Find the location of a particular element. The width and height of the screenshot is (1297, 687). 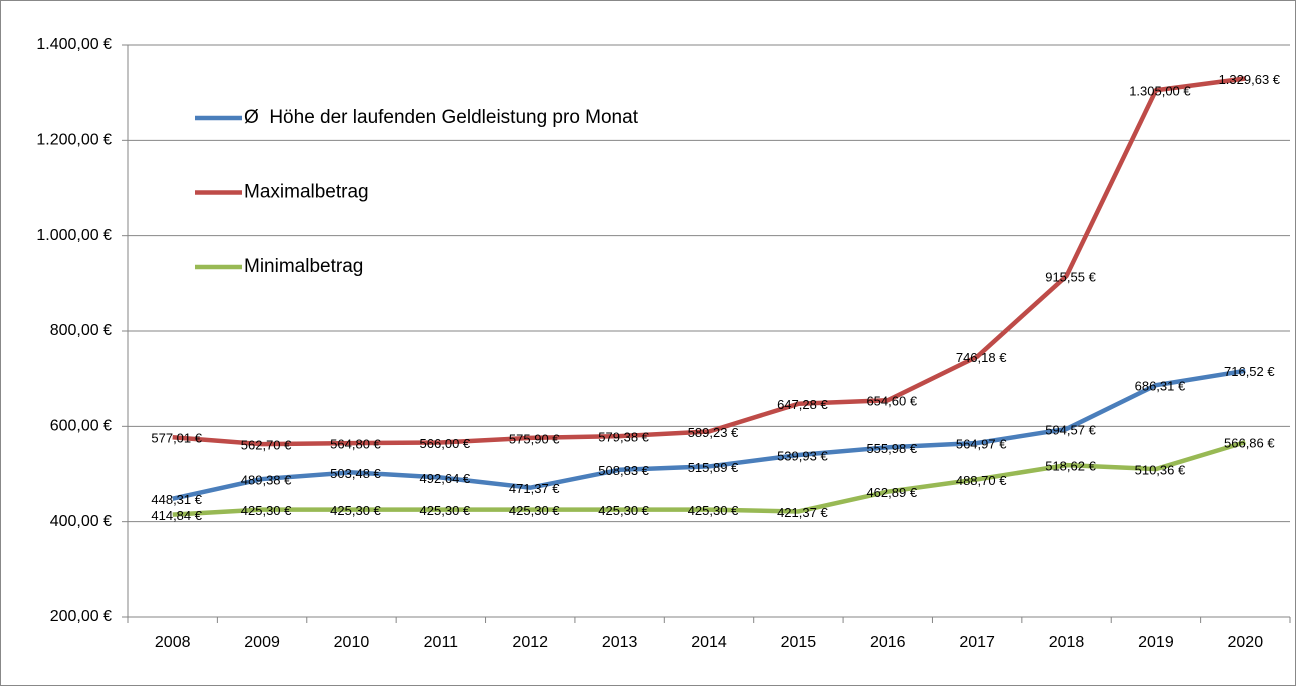

x-tick-label: 2013 is located at coordinates (620, 642).